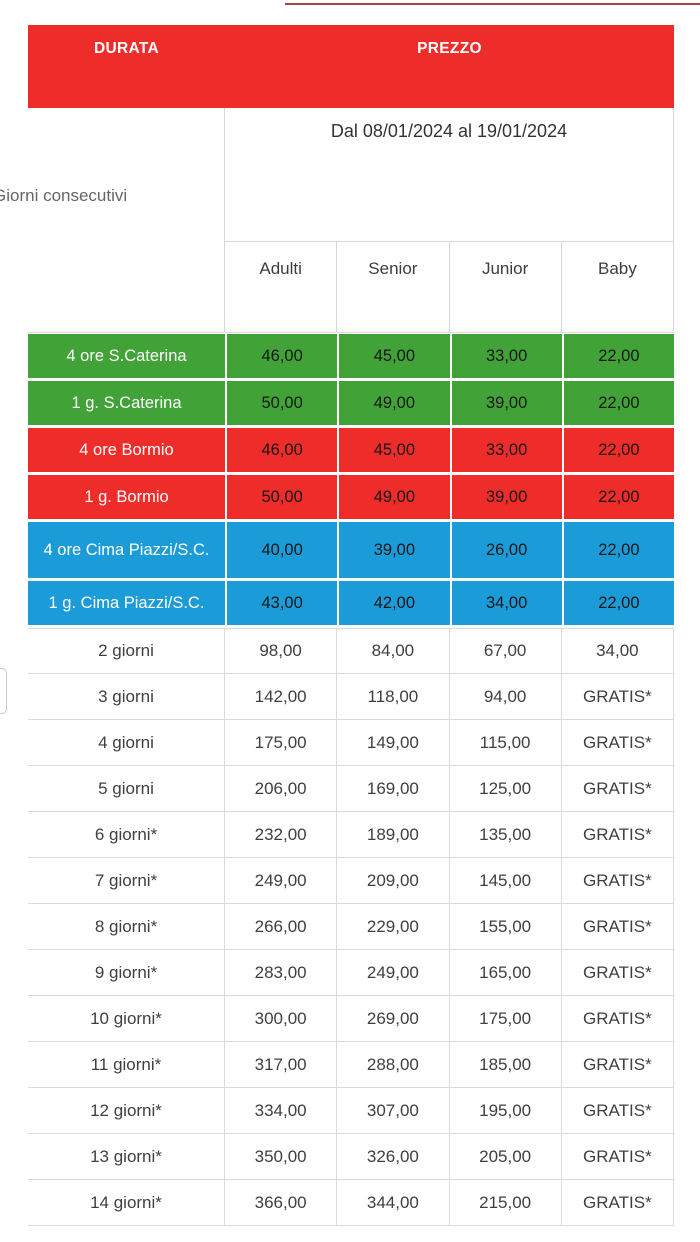 This screenshot has height=1242, width=700. I want to click on table-row: 8 giorni* 266,00 229,00 155,00 GRATIS*, so click(351, 927).